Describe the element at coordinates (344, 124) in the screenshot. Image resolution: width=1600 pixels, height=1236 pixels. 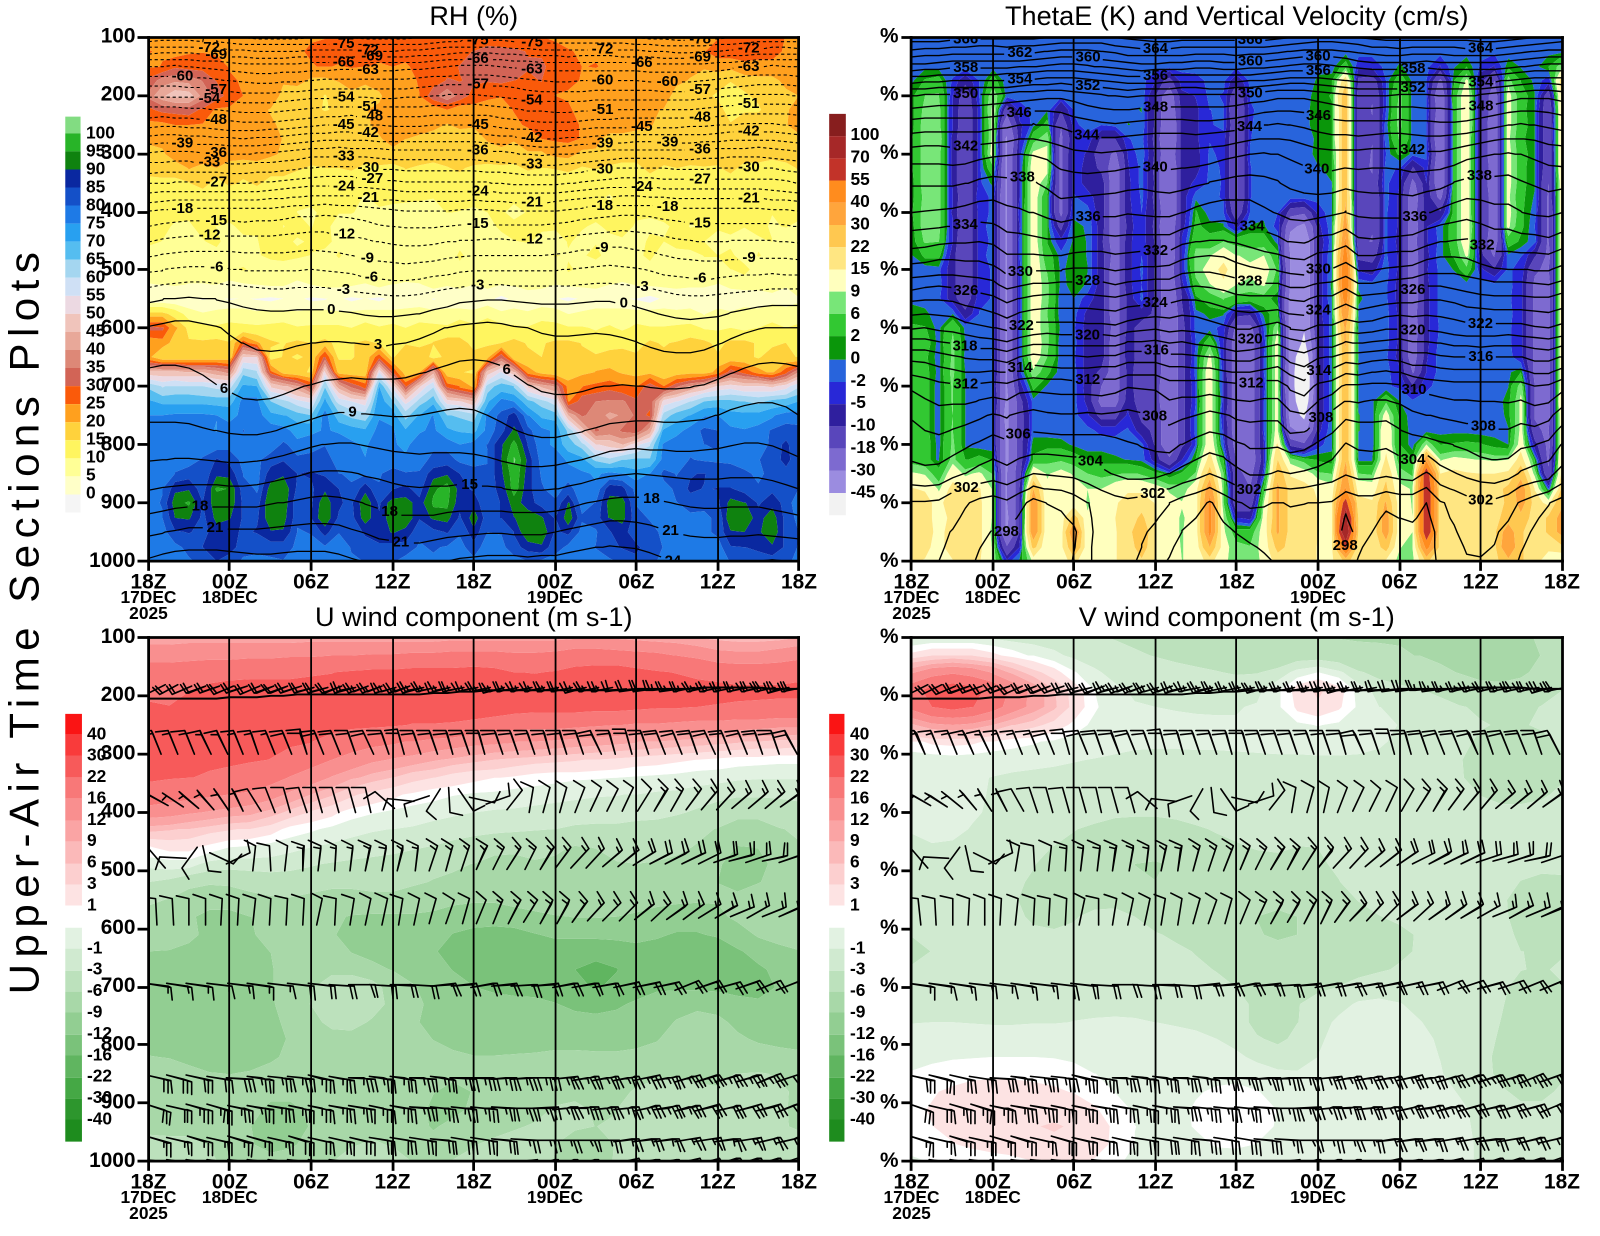
I see `svg-text: -45` at that location.